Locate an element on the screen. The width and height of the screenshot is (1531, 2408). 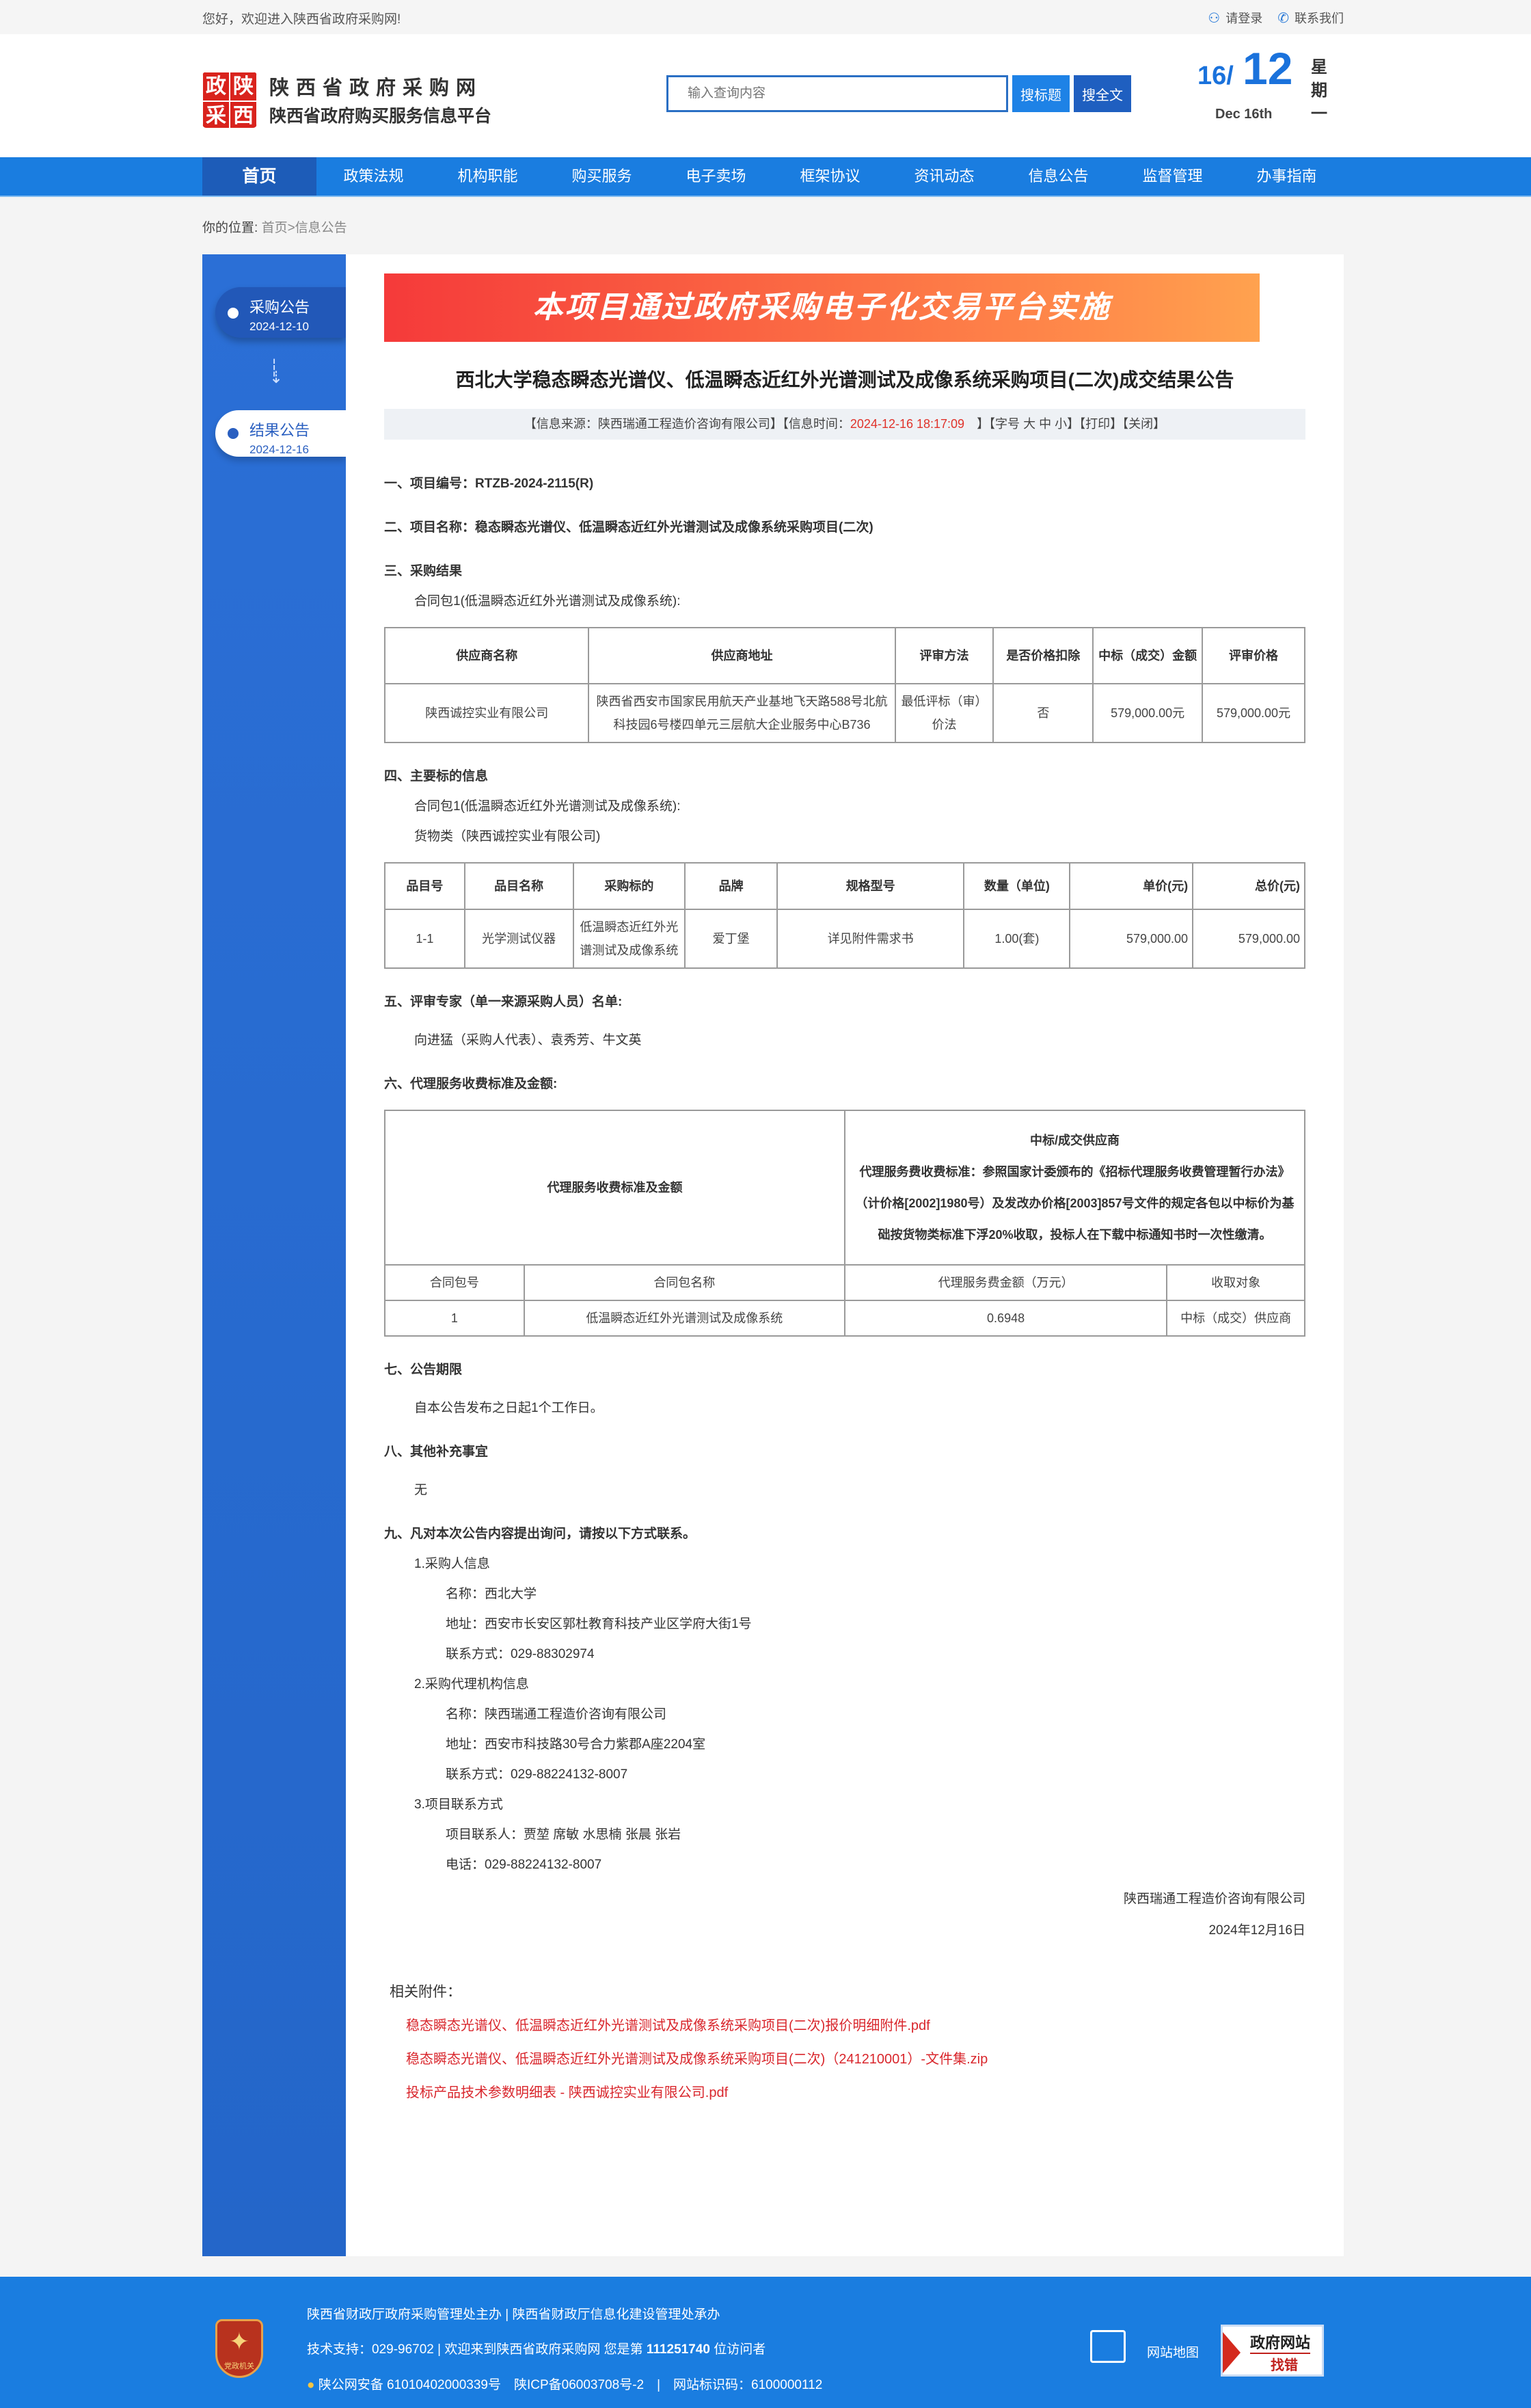
table-cell: 供应商地址 is located at coordinates (742, 655).